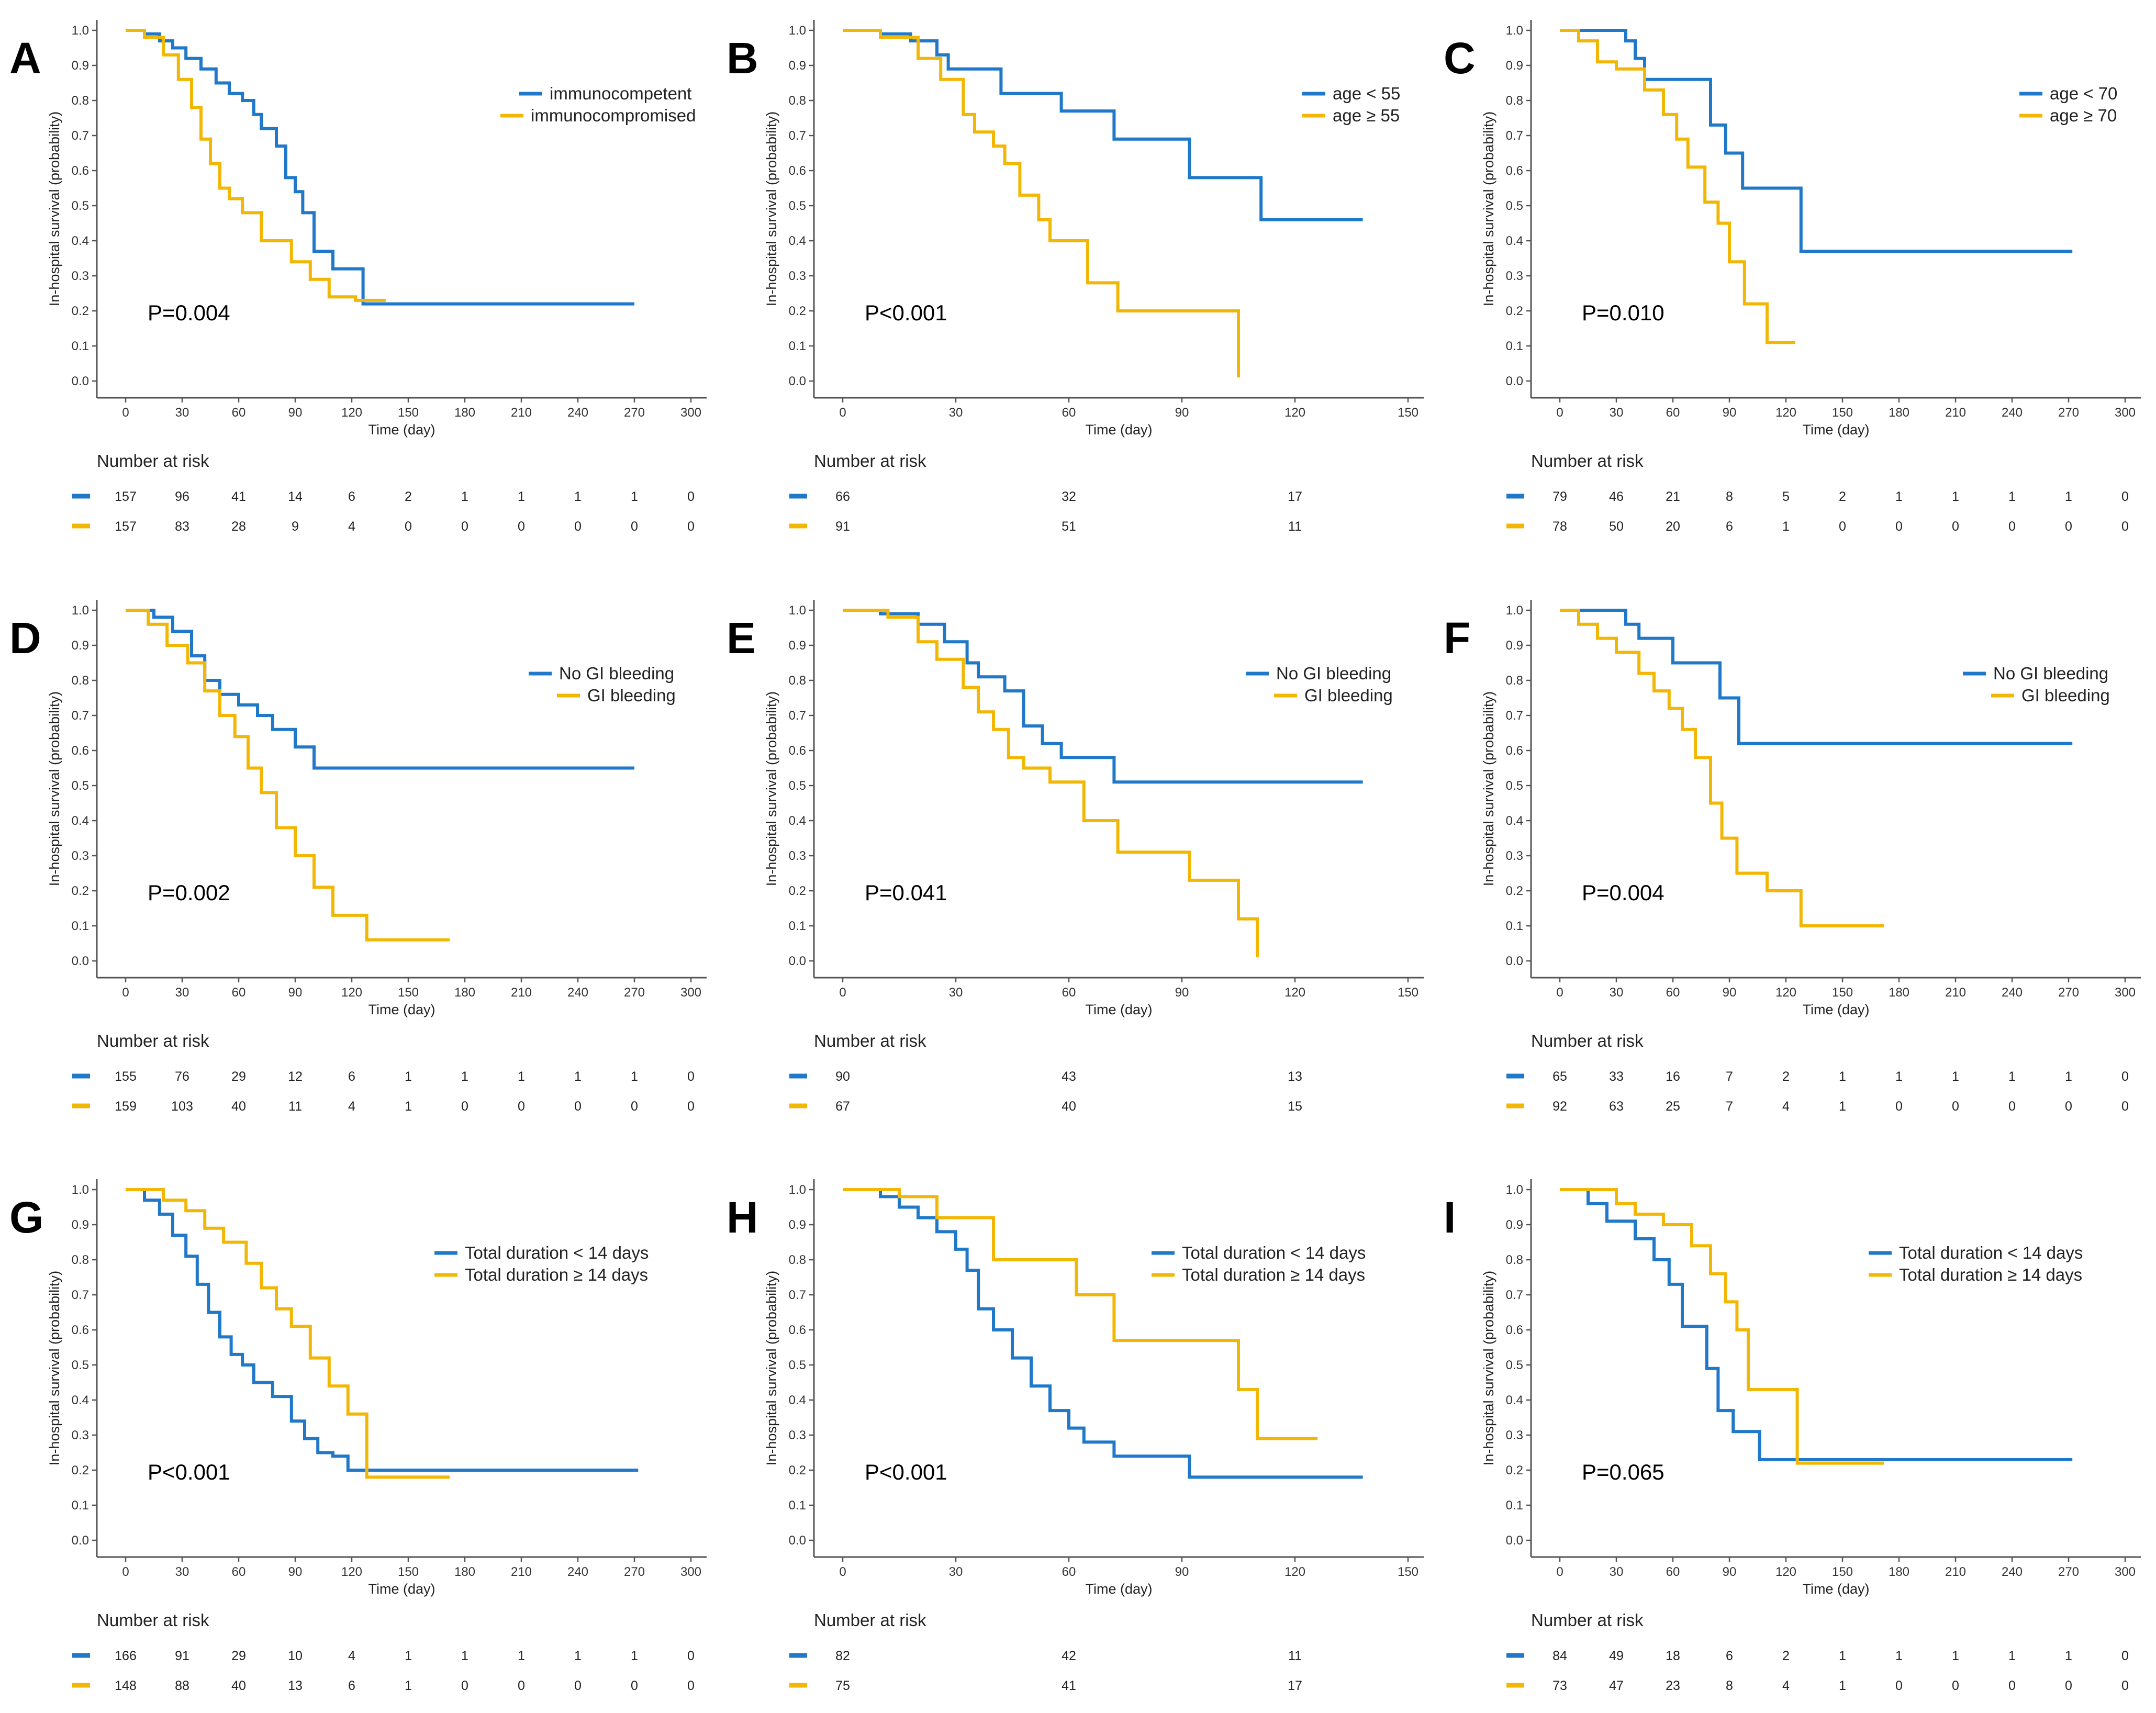  I want to click on risk-table-title: Number at risk, so click(153, 461).